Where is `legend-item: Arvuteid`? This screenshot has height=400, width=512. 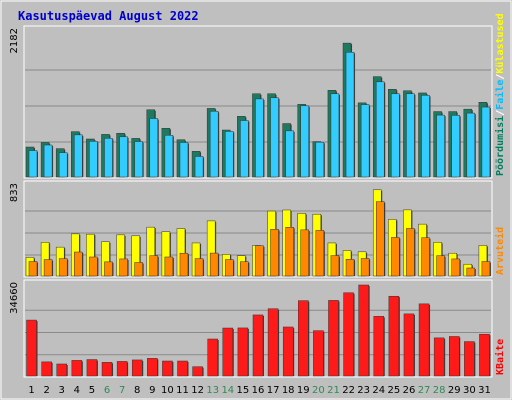 legend-item: Arvuteid is located at coordinates (500, 251).